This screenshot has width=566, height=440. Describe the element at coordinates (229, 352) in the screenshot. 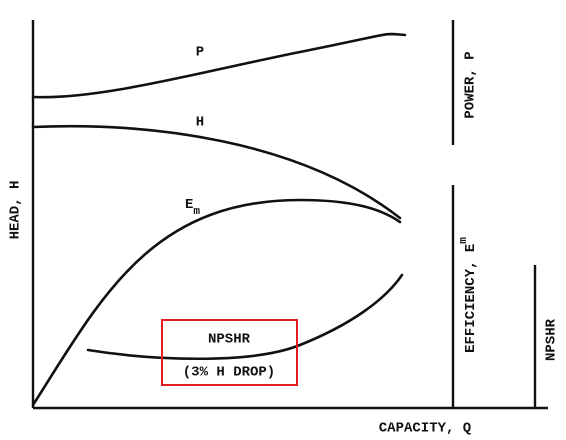

I see `highlight-box` at that location.